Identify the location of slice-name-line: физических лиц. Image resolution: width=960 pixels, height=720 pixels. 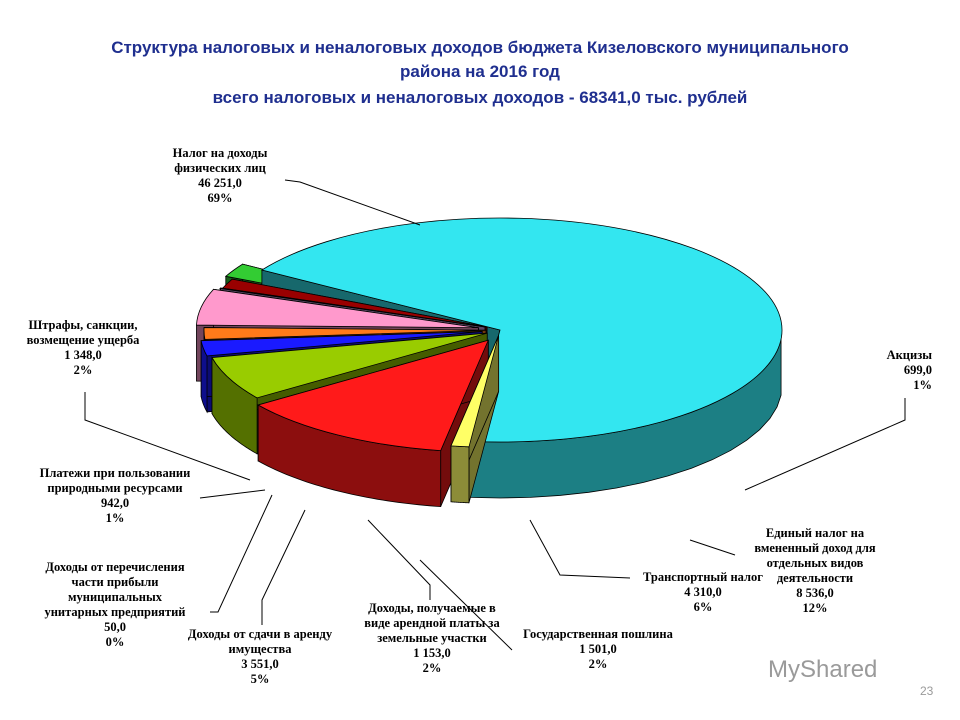
(220, 168).